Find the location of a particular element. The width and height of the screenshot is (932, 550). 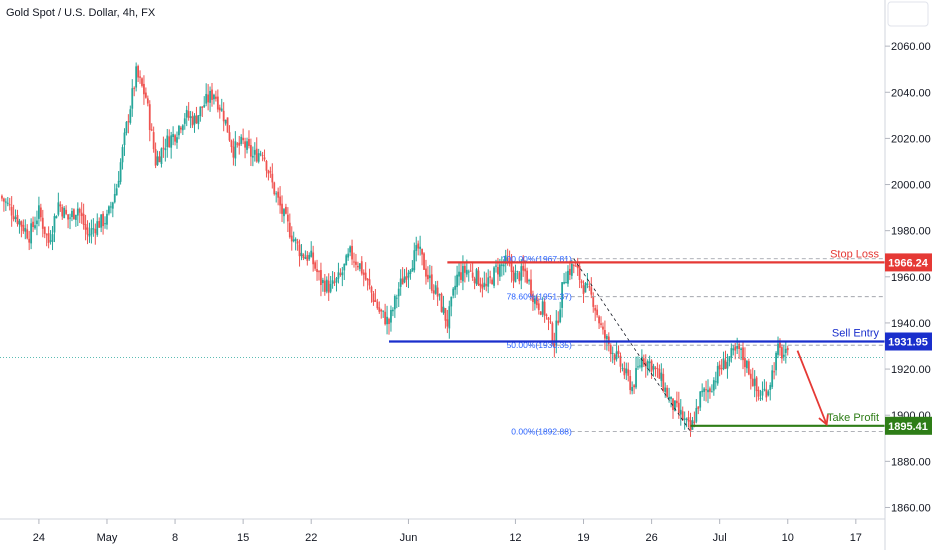

y-tick-label: 1960.00 is located at coordinates (911, 278).